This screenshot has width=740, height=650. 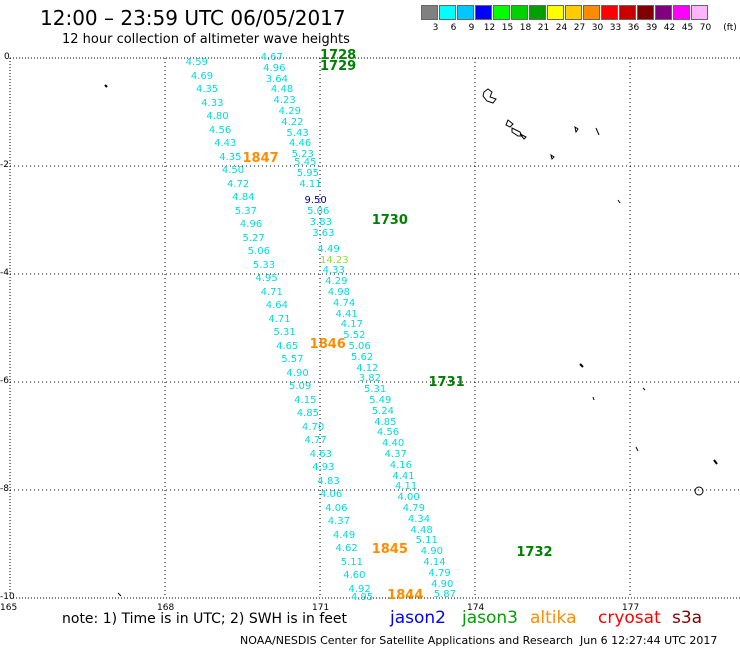 I want to click on swh-value: 4.16, so click(x=401, y=465).